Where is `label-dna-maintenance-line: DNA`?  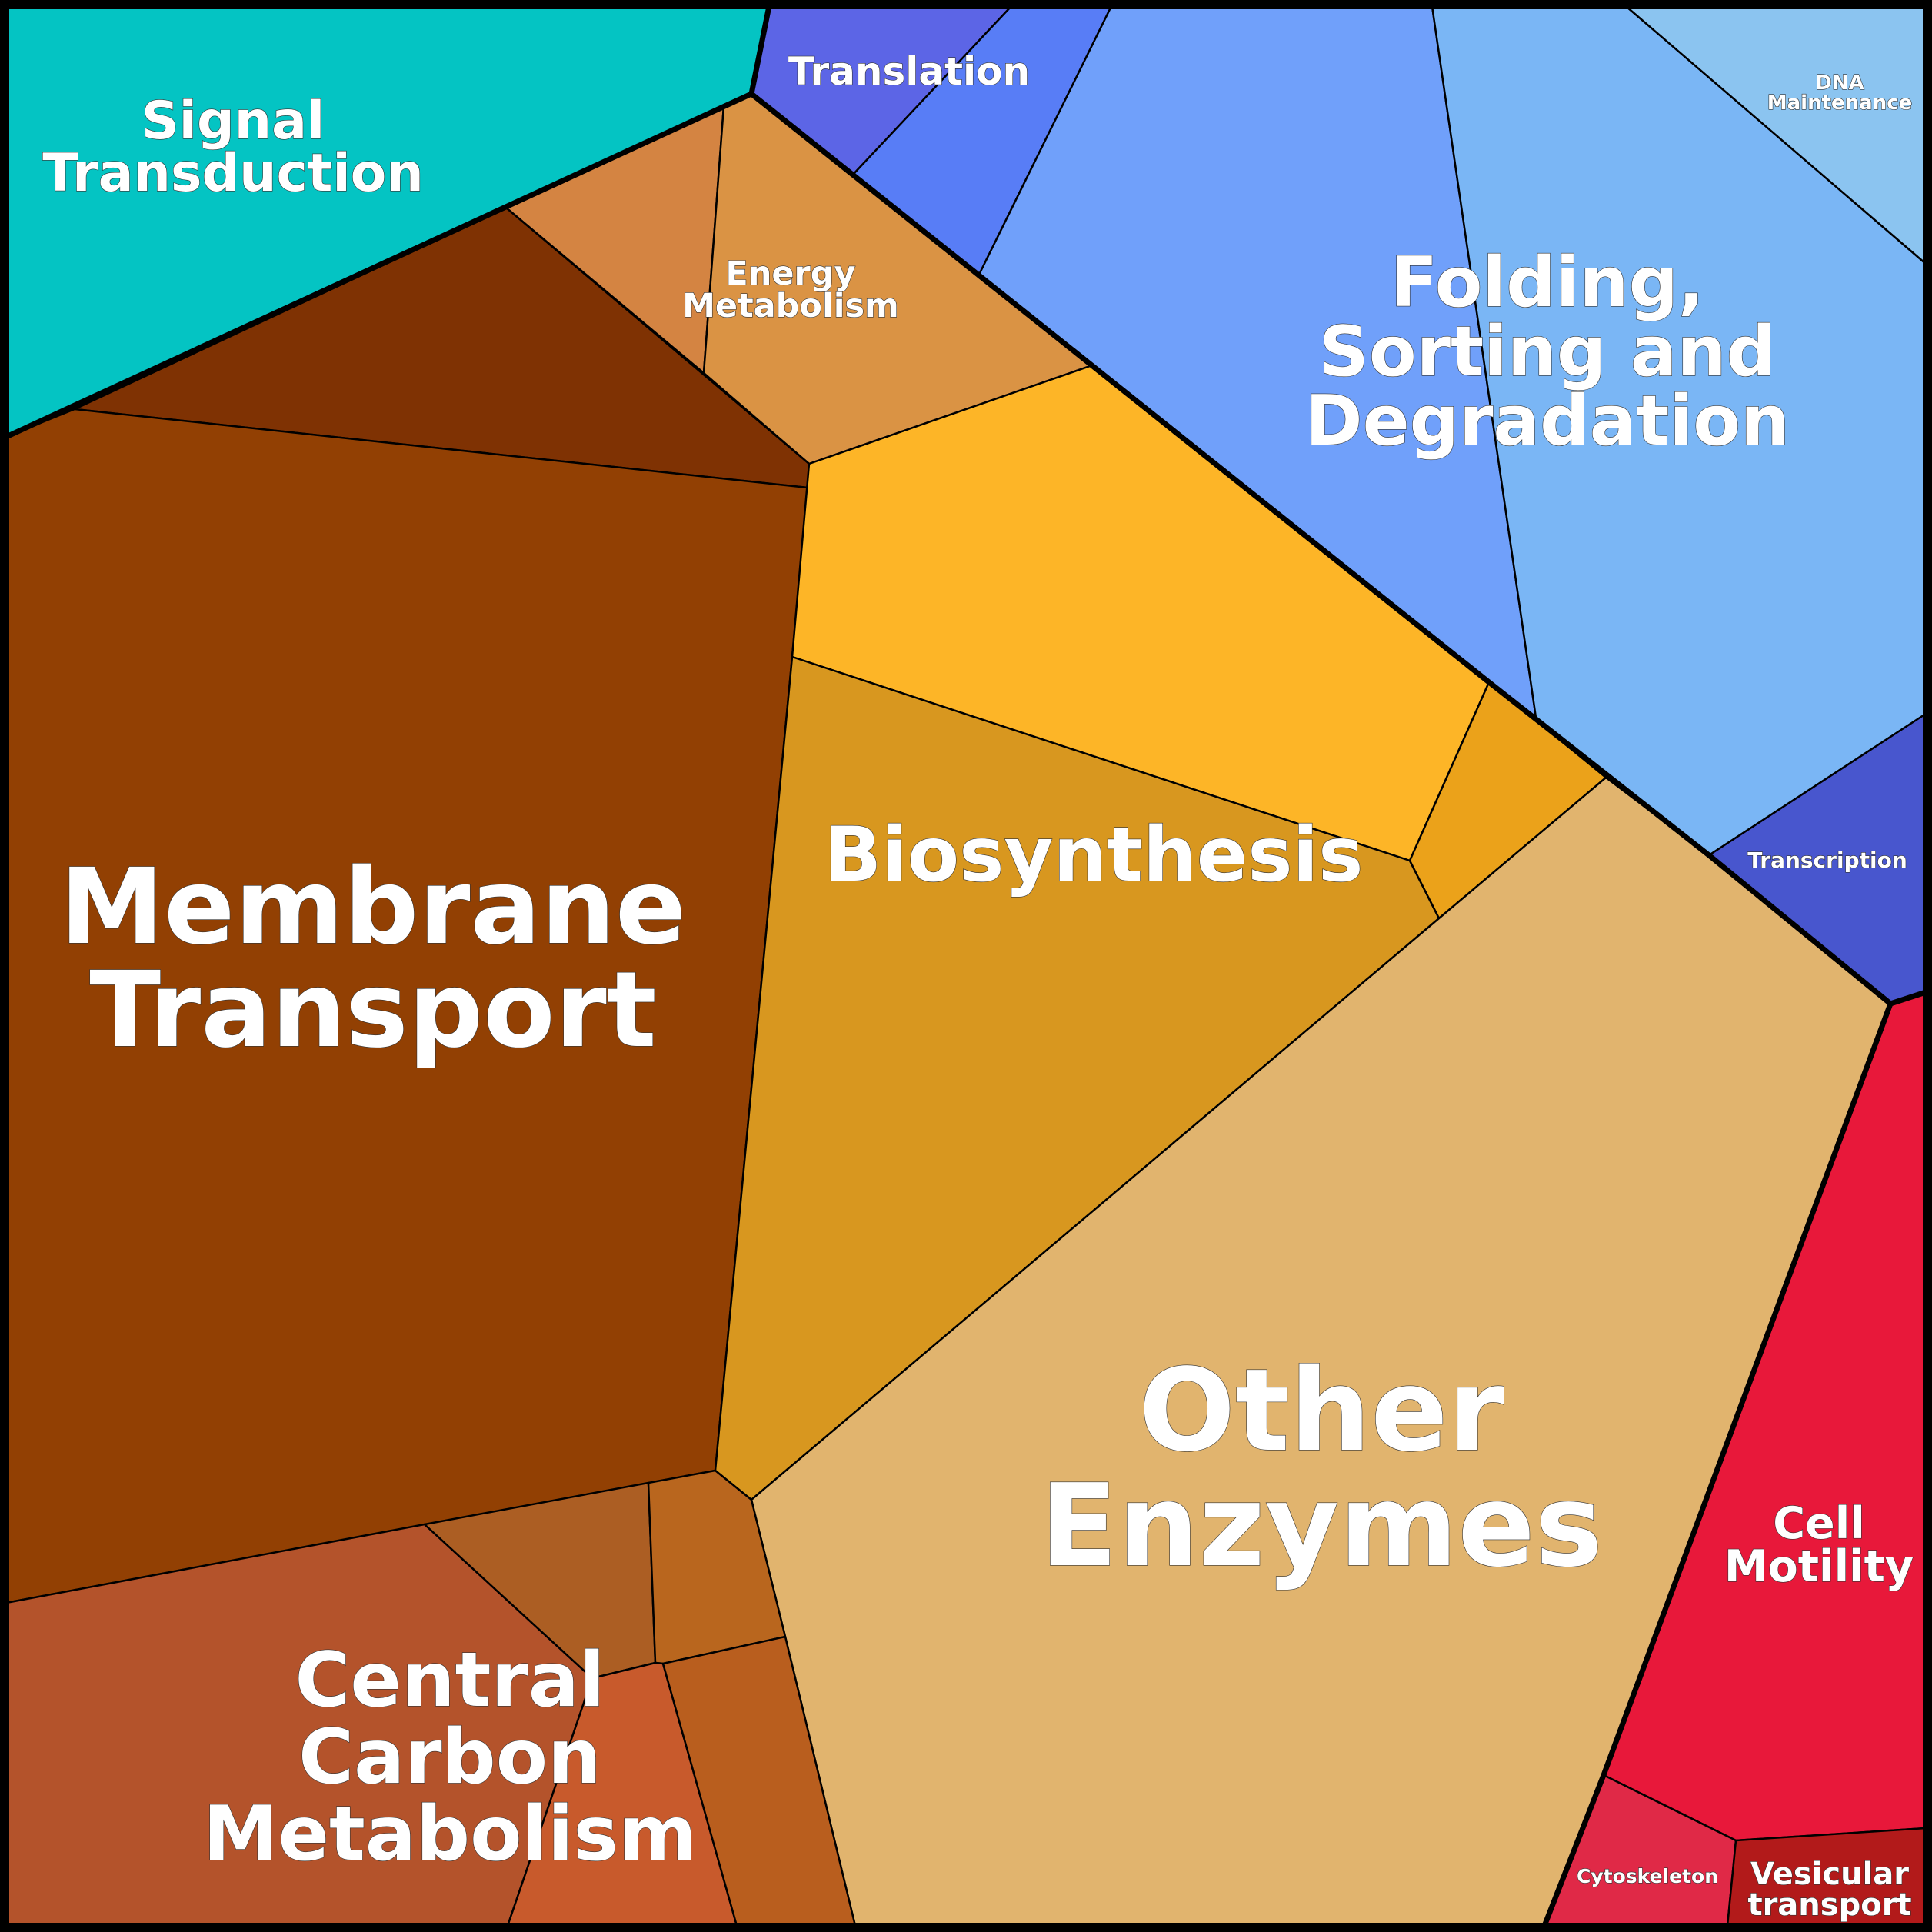
label-dna-maintenance-line: DNA is located at coordinates (1839, 83).